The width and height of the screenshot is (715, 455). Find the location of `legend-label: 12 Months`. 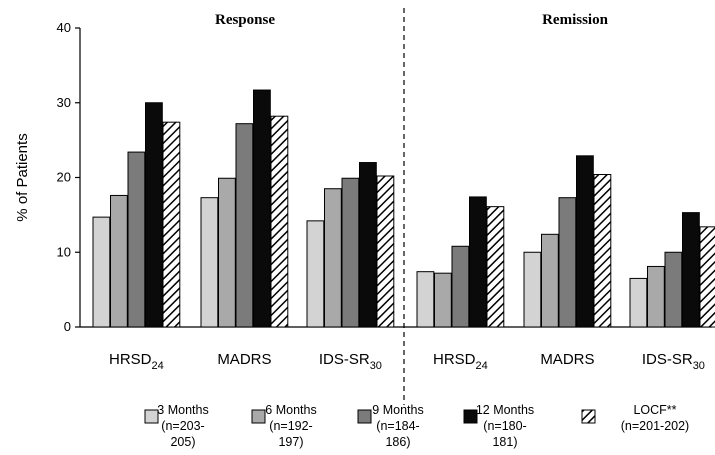

legend-label: 12 Months is located at coordinates (505, 410).